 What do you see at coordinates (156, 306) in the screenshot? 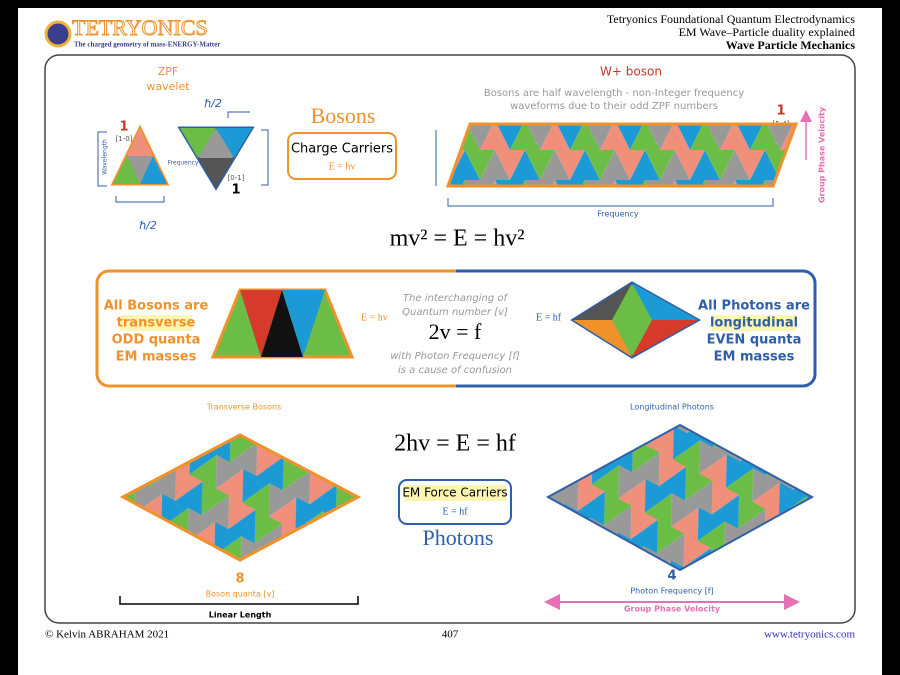
I see `bosons-statement: All Bosons are` at bounding box center [156, 306].